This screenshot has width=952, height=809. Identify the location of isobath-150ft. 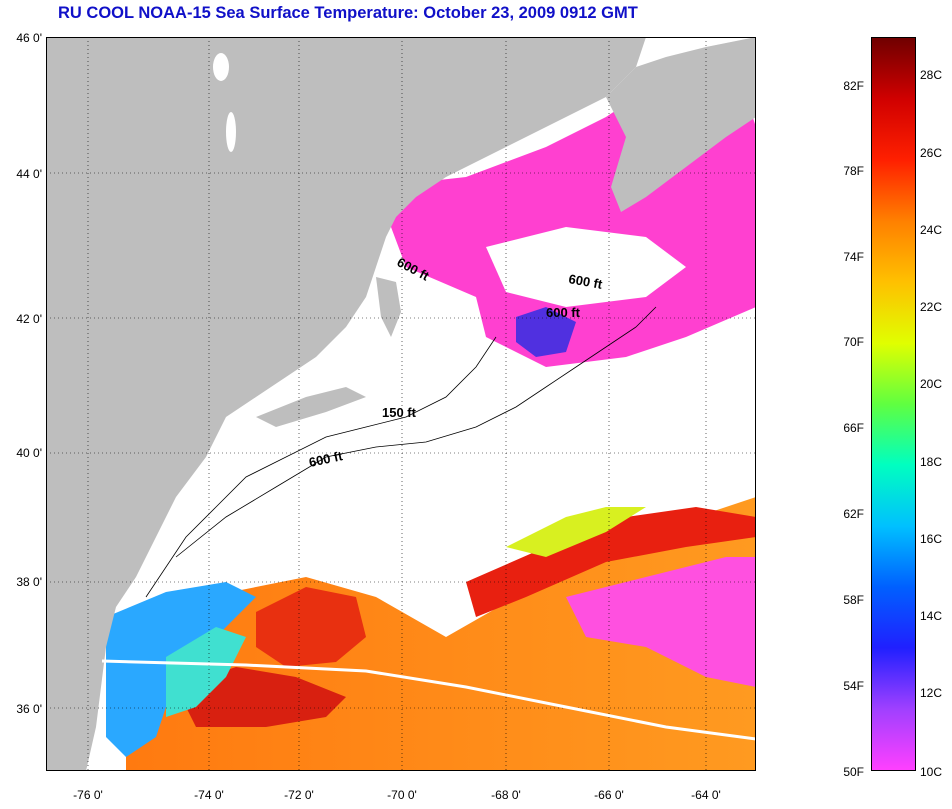
(321, 467).